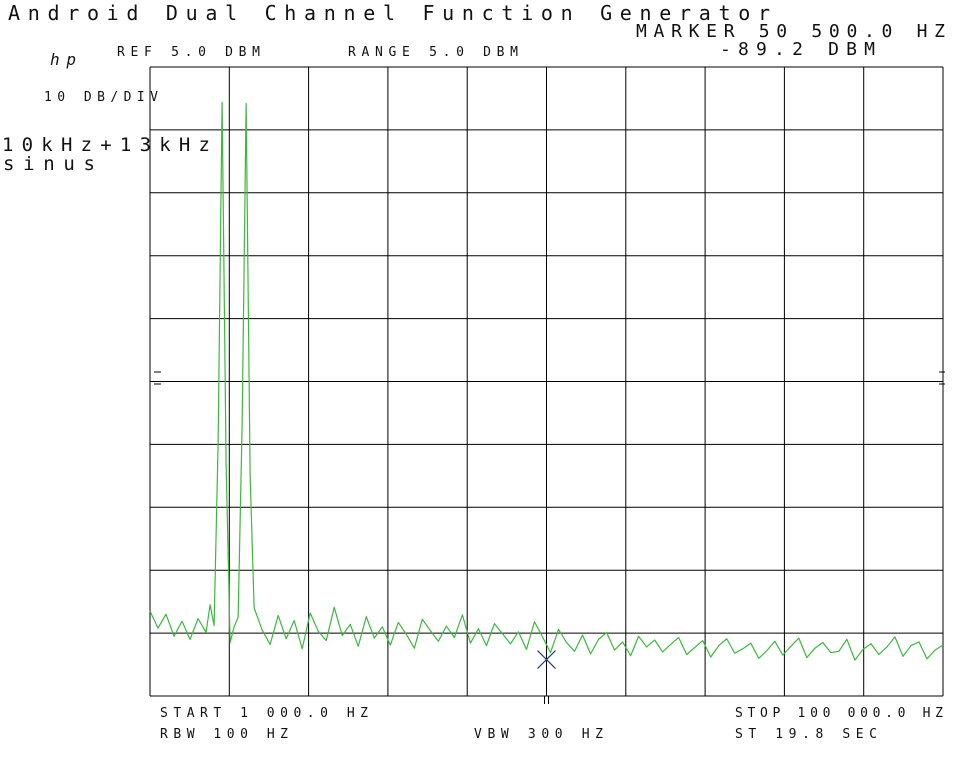 This screenshot has height=758, width=972. What do you see at coordinates (433, 52) in the screenshot?
I see `range-label: RANGE 5.0 DBM` at bounding box center [433, 52].